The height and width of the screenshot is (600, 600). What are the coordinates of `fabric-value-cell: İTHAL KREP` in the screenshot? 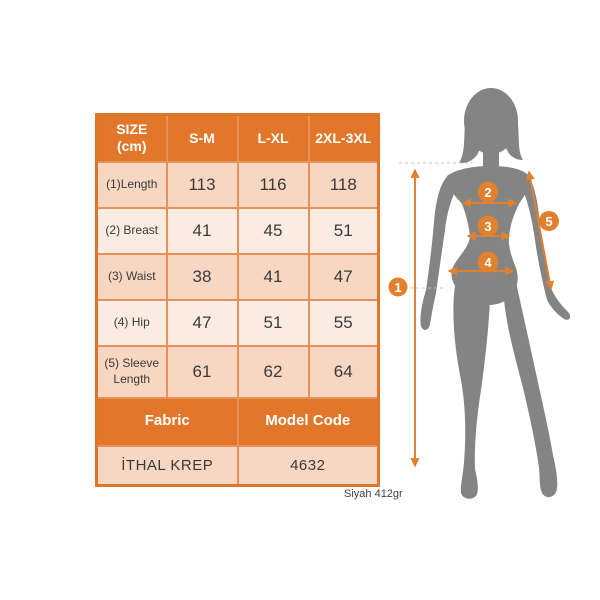 It's located at (167, 465).